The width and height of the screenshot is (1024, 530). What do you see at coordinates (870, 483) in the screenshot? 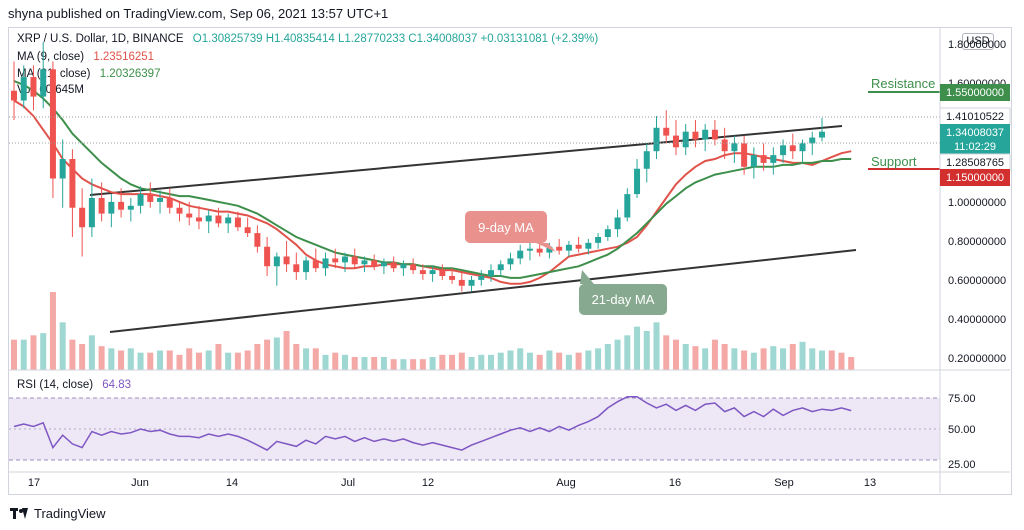
I see `time-tick-label: 13` at bounding box center [870, 483].